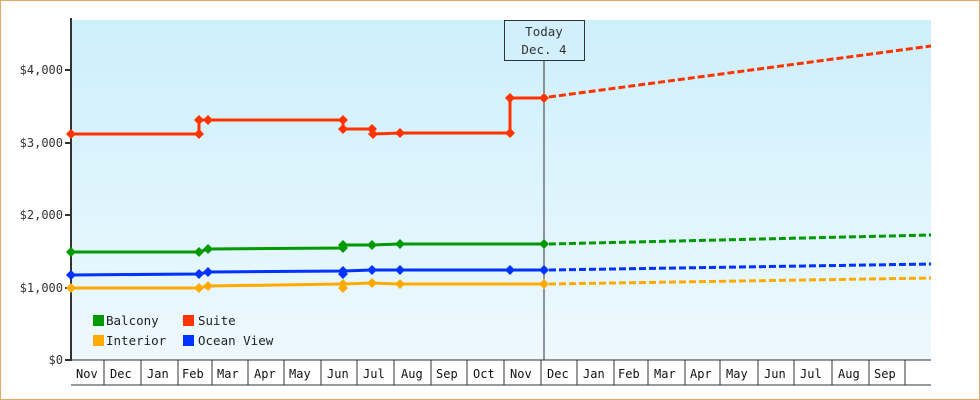 Image resolution: width=980 pixels, height=400 pixels. What do you see at coordinates (41, 143) in the screenshot?
I see `y-tick-label: $3,000` at bounding box center [41, 143].